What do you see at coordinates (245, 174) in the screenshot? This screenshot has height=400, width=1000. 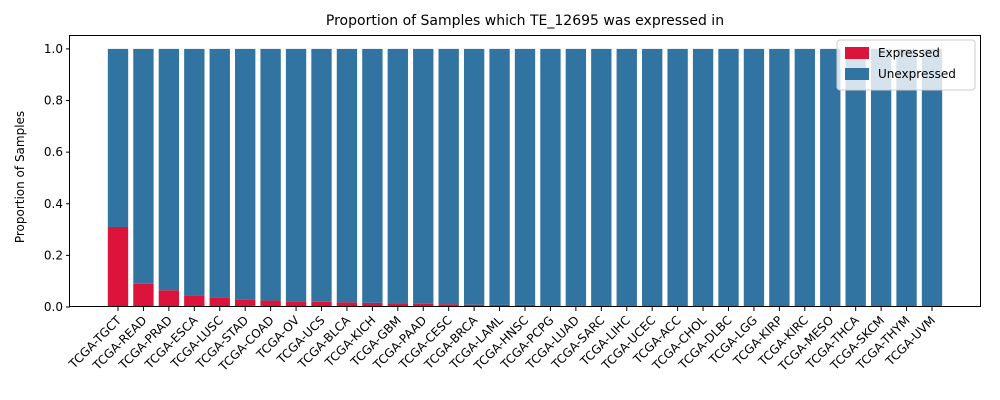 I see `bar-unexpressed-tcga-stad` at bounding box center [245, 174].